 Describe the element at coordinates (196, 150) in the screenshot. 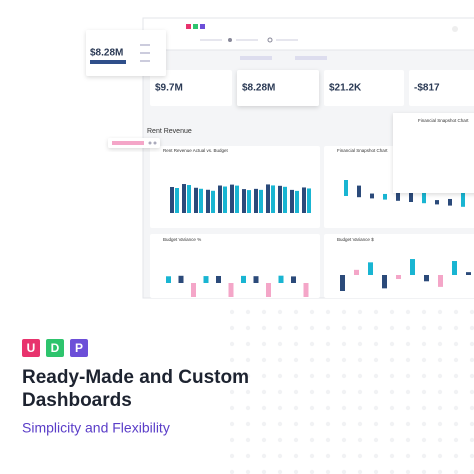

I see `panel-title: Rent Revenue Actual vs. Budget` at that location.